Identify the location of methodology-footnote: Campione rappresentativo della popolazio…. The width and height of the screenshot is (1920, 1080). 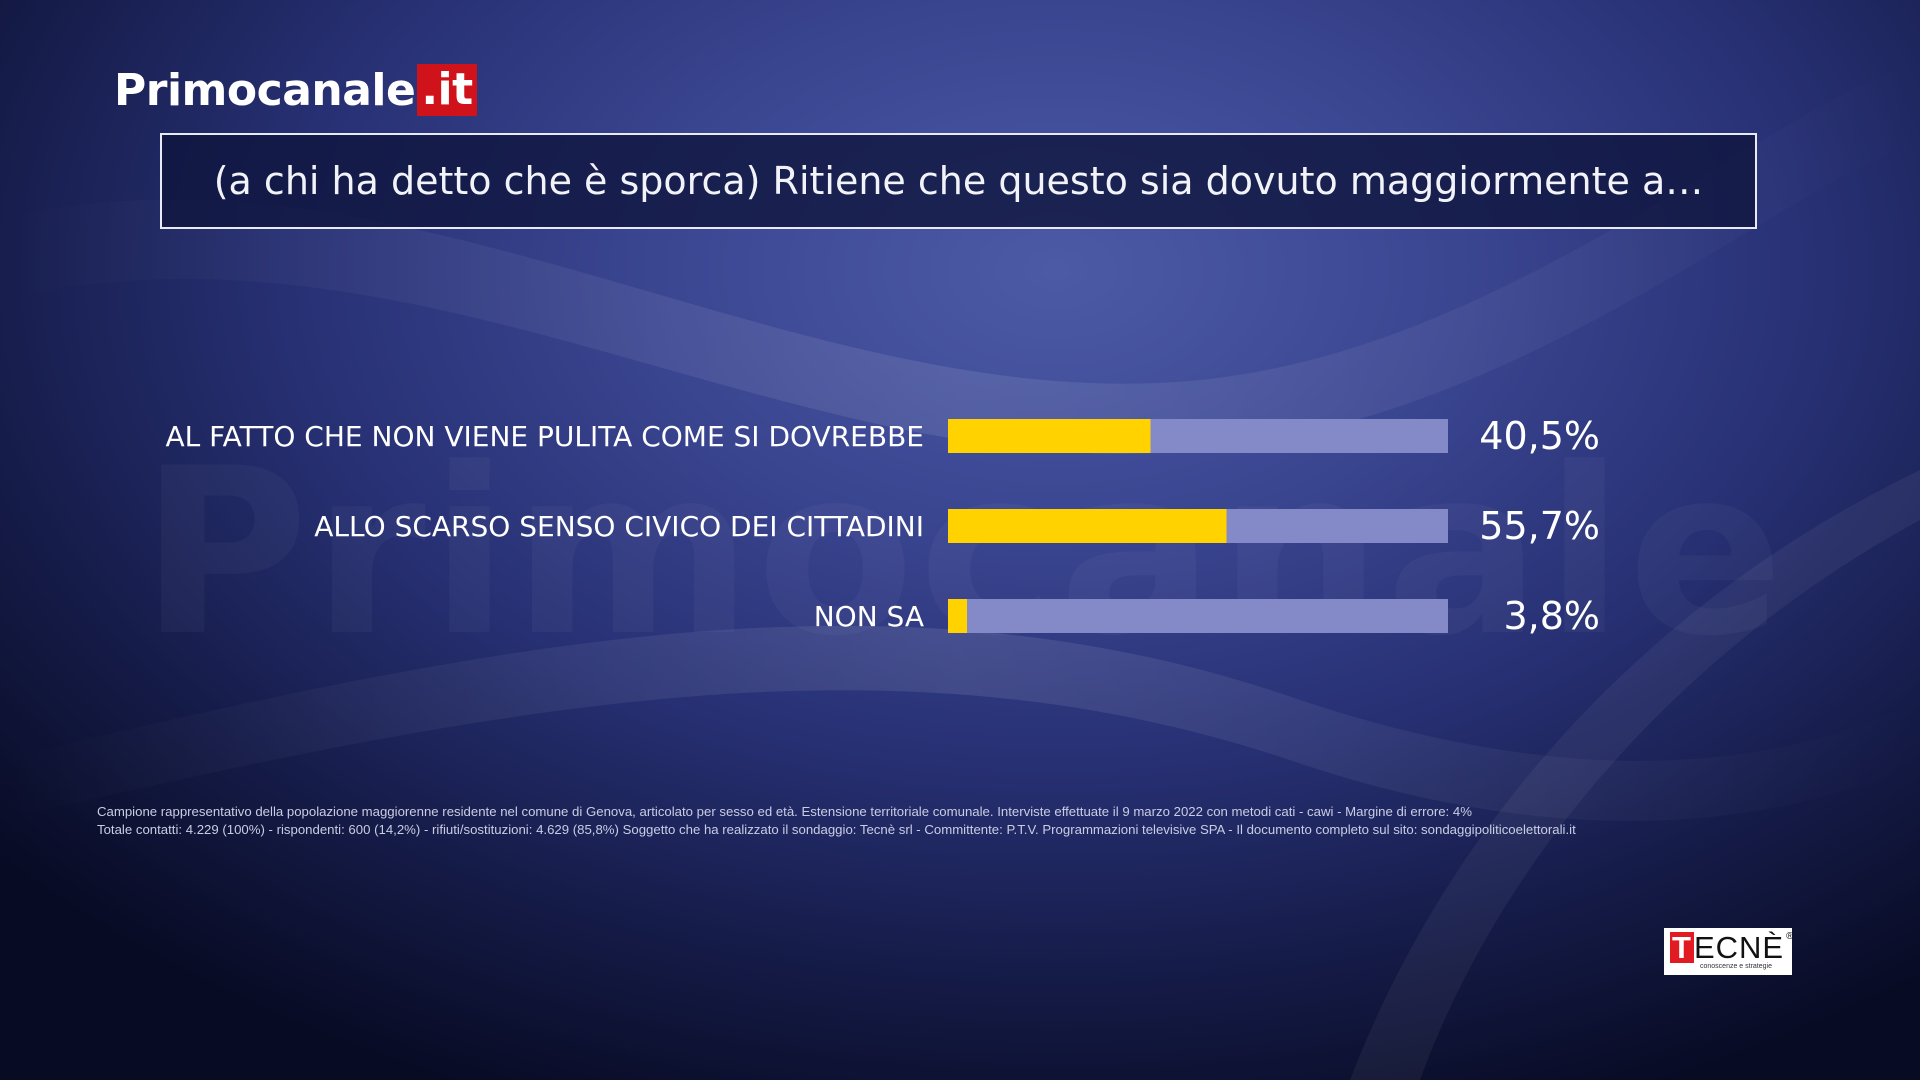
(967, 821).